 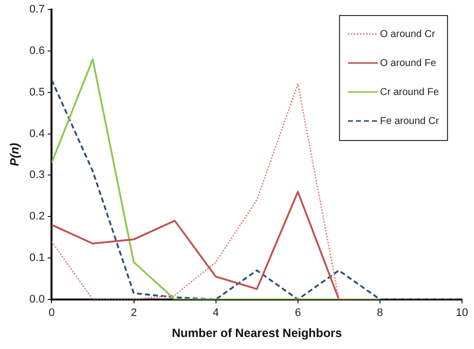 What do you see at coordinates (409, 121) in the screenshot?
I see `legend-label: Fe around Cr` at bounding box center [409, 121].